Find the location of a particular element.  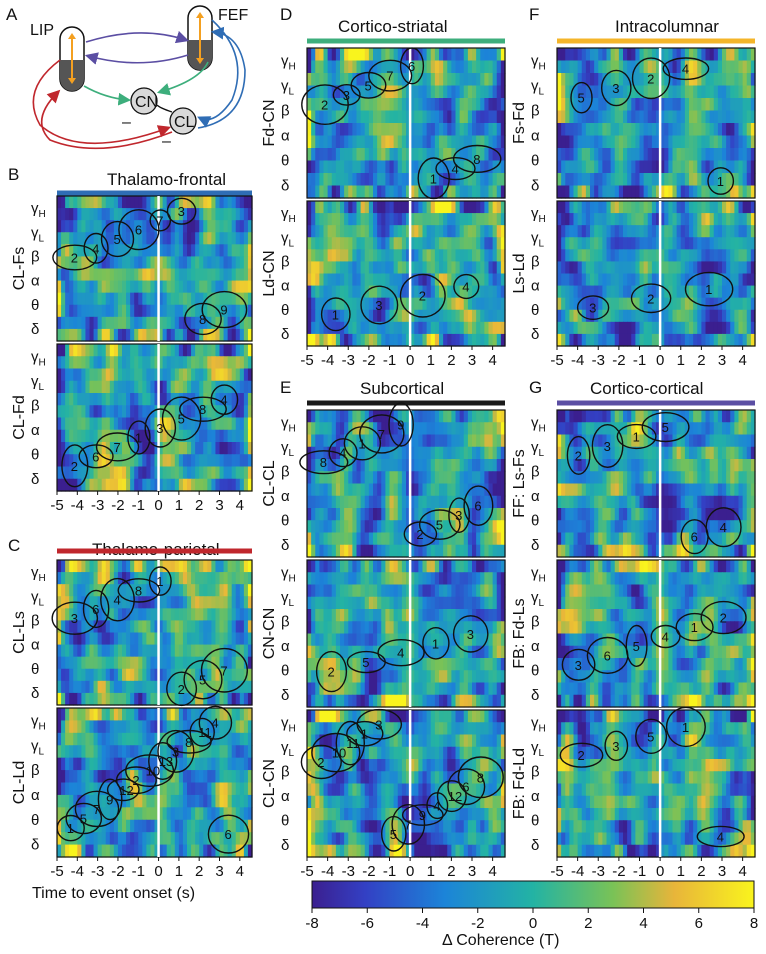

cluster-number: 7 is located at coordinates (96, 809).